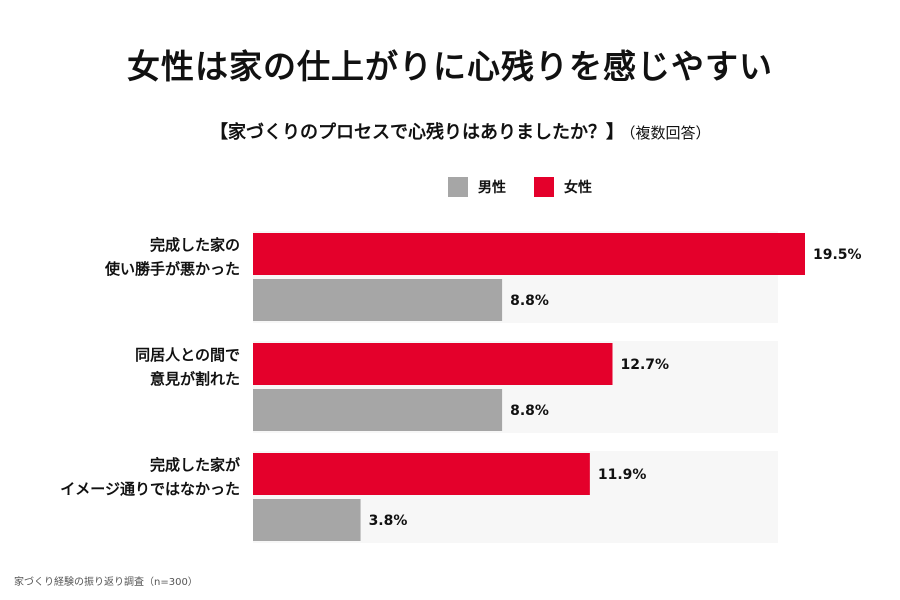  What do you see at coordinates (172, 257) in the screenshot?
I see `category-label-1: 完成した家の使い勝手が悪かった` at bounding box center [172, 257].